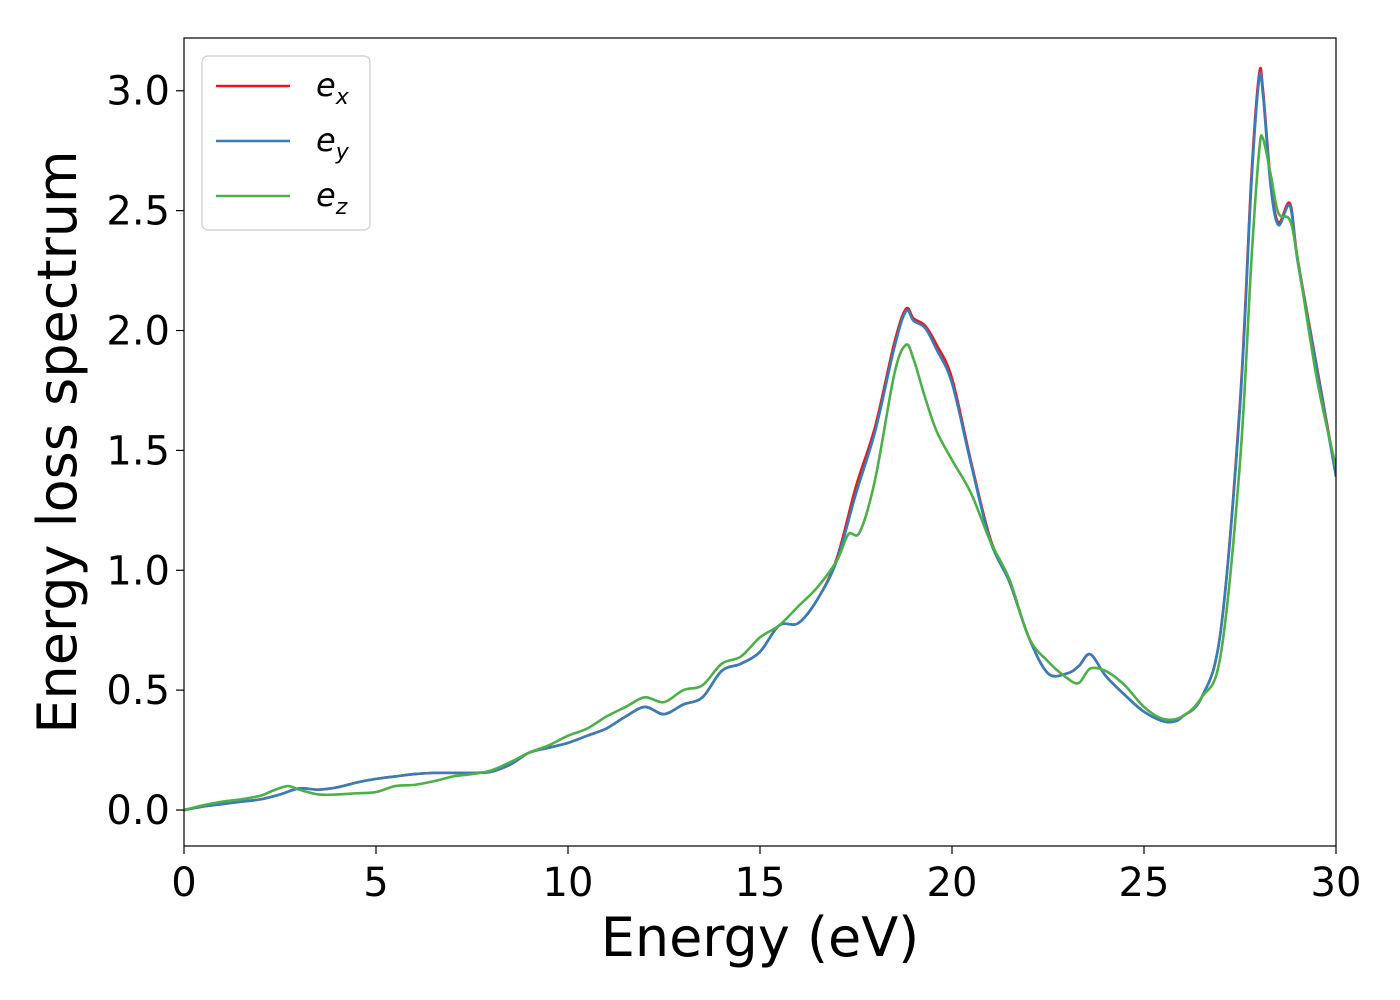  I want to click on y-axis-label: Energy loss spectrum, so click(57, 441).